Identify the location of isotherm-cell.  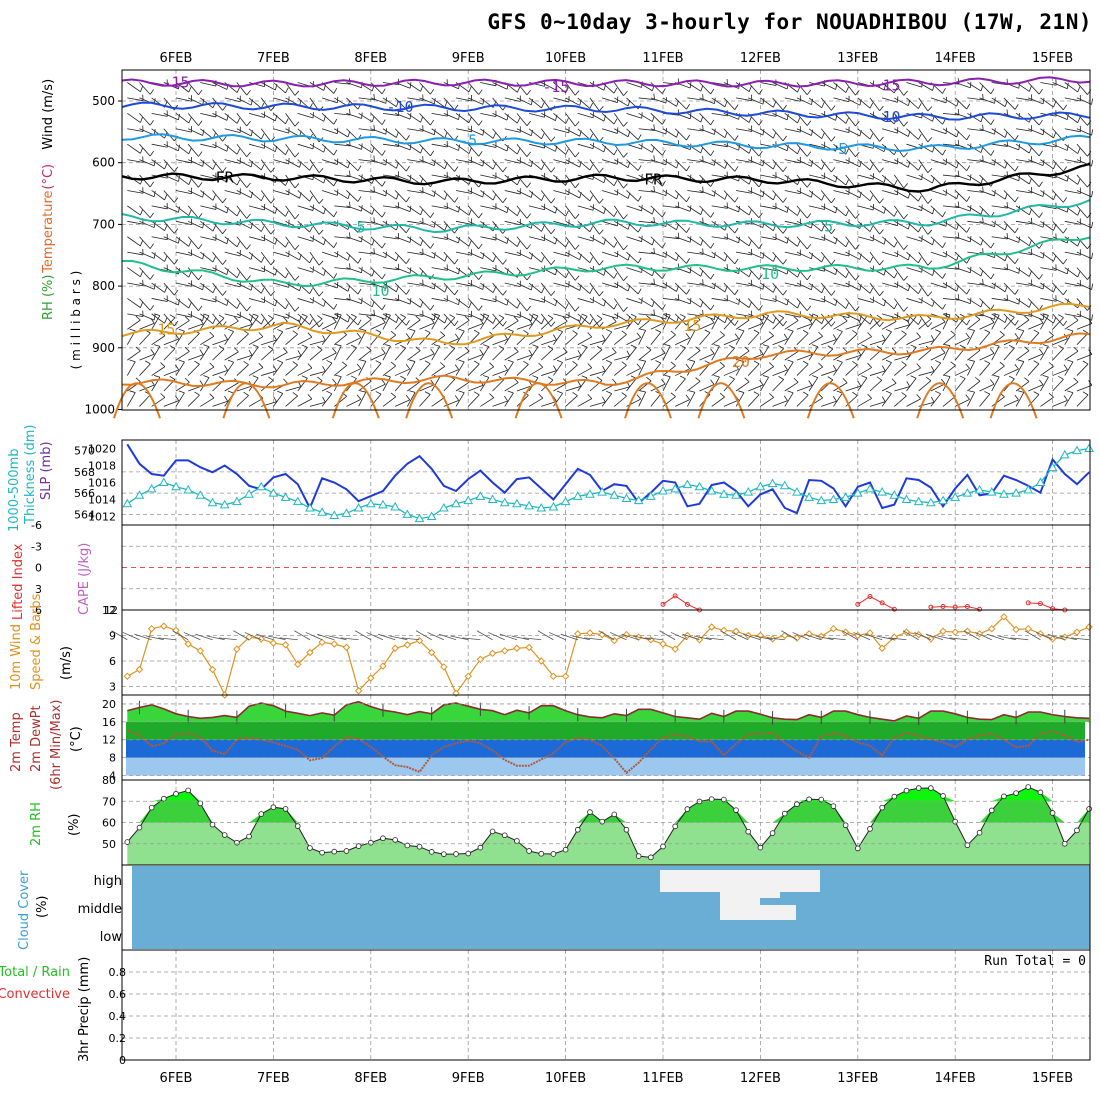
(940, 400).